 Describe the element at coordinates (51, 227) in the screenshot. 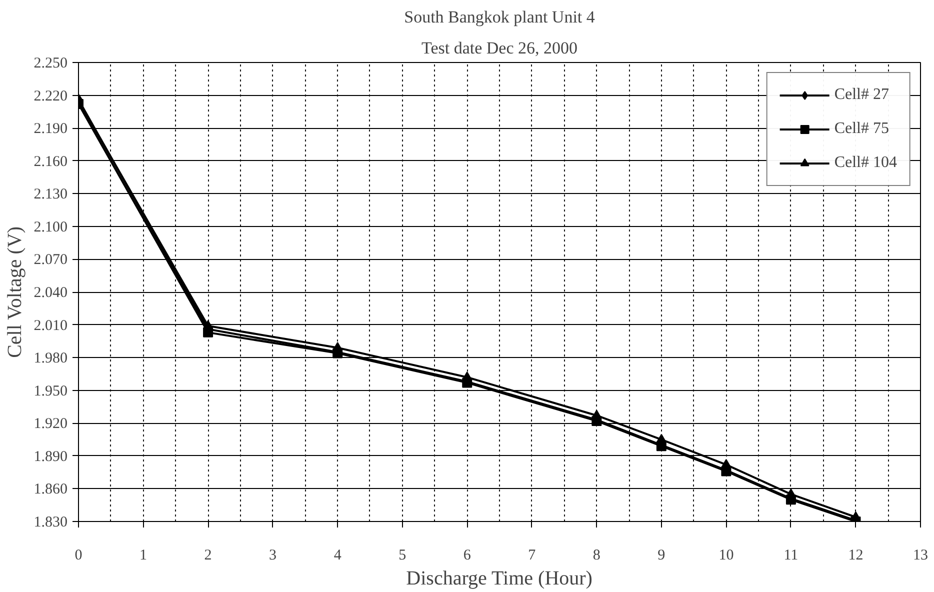

I see `y-tick-label: 2.100` at that location.